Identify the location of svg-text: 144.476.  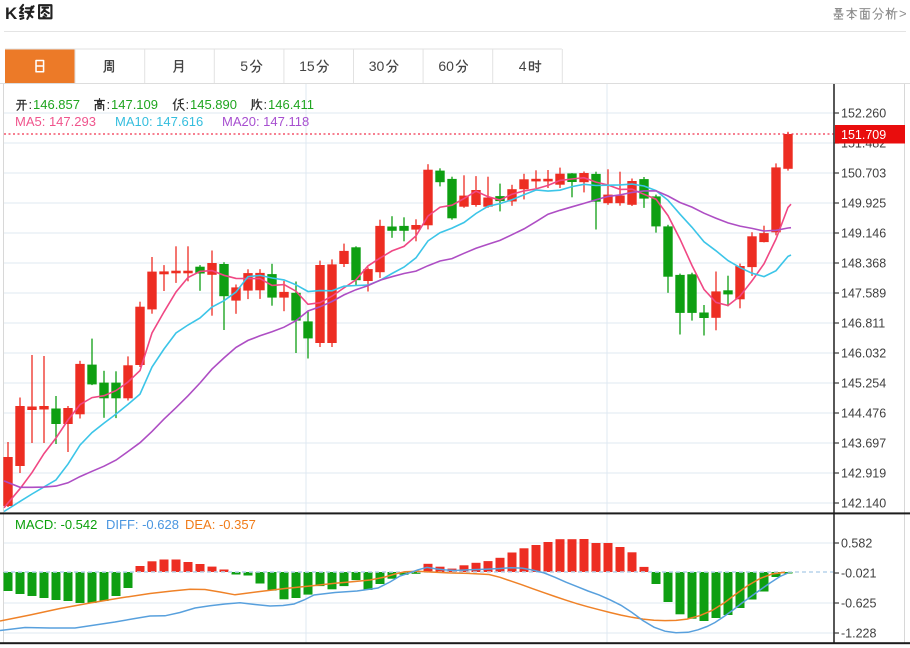
(863, 413).